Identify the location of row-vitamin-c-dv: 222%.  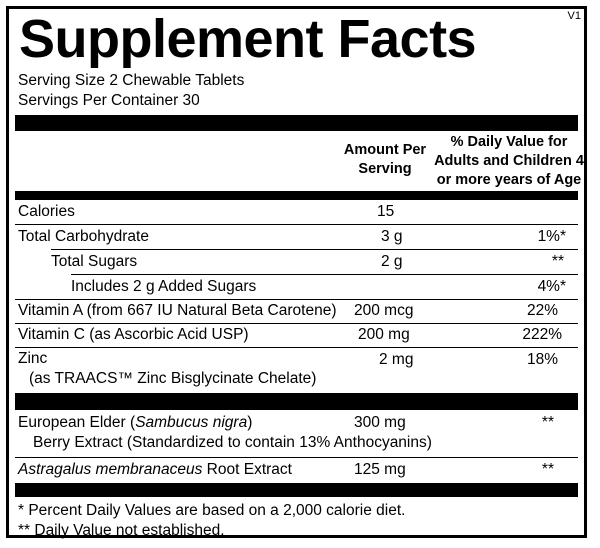
(542, 334).